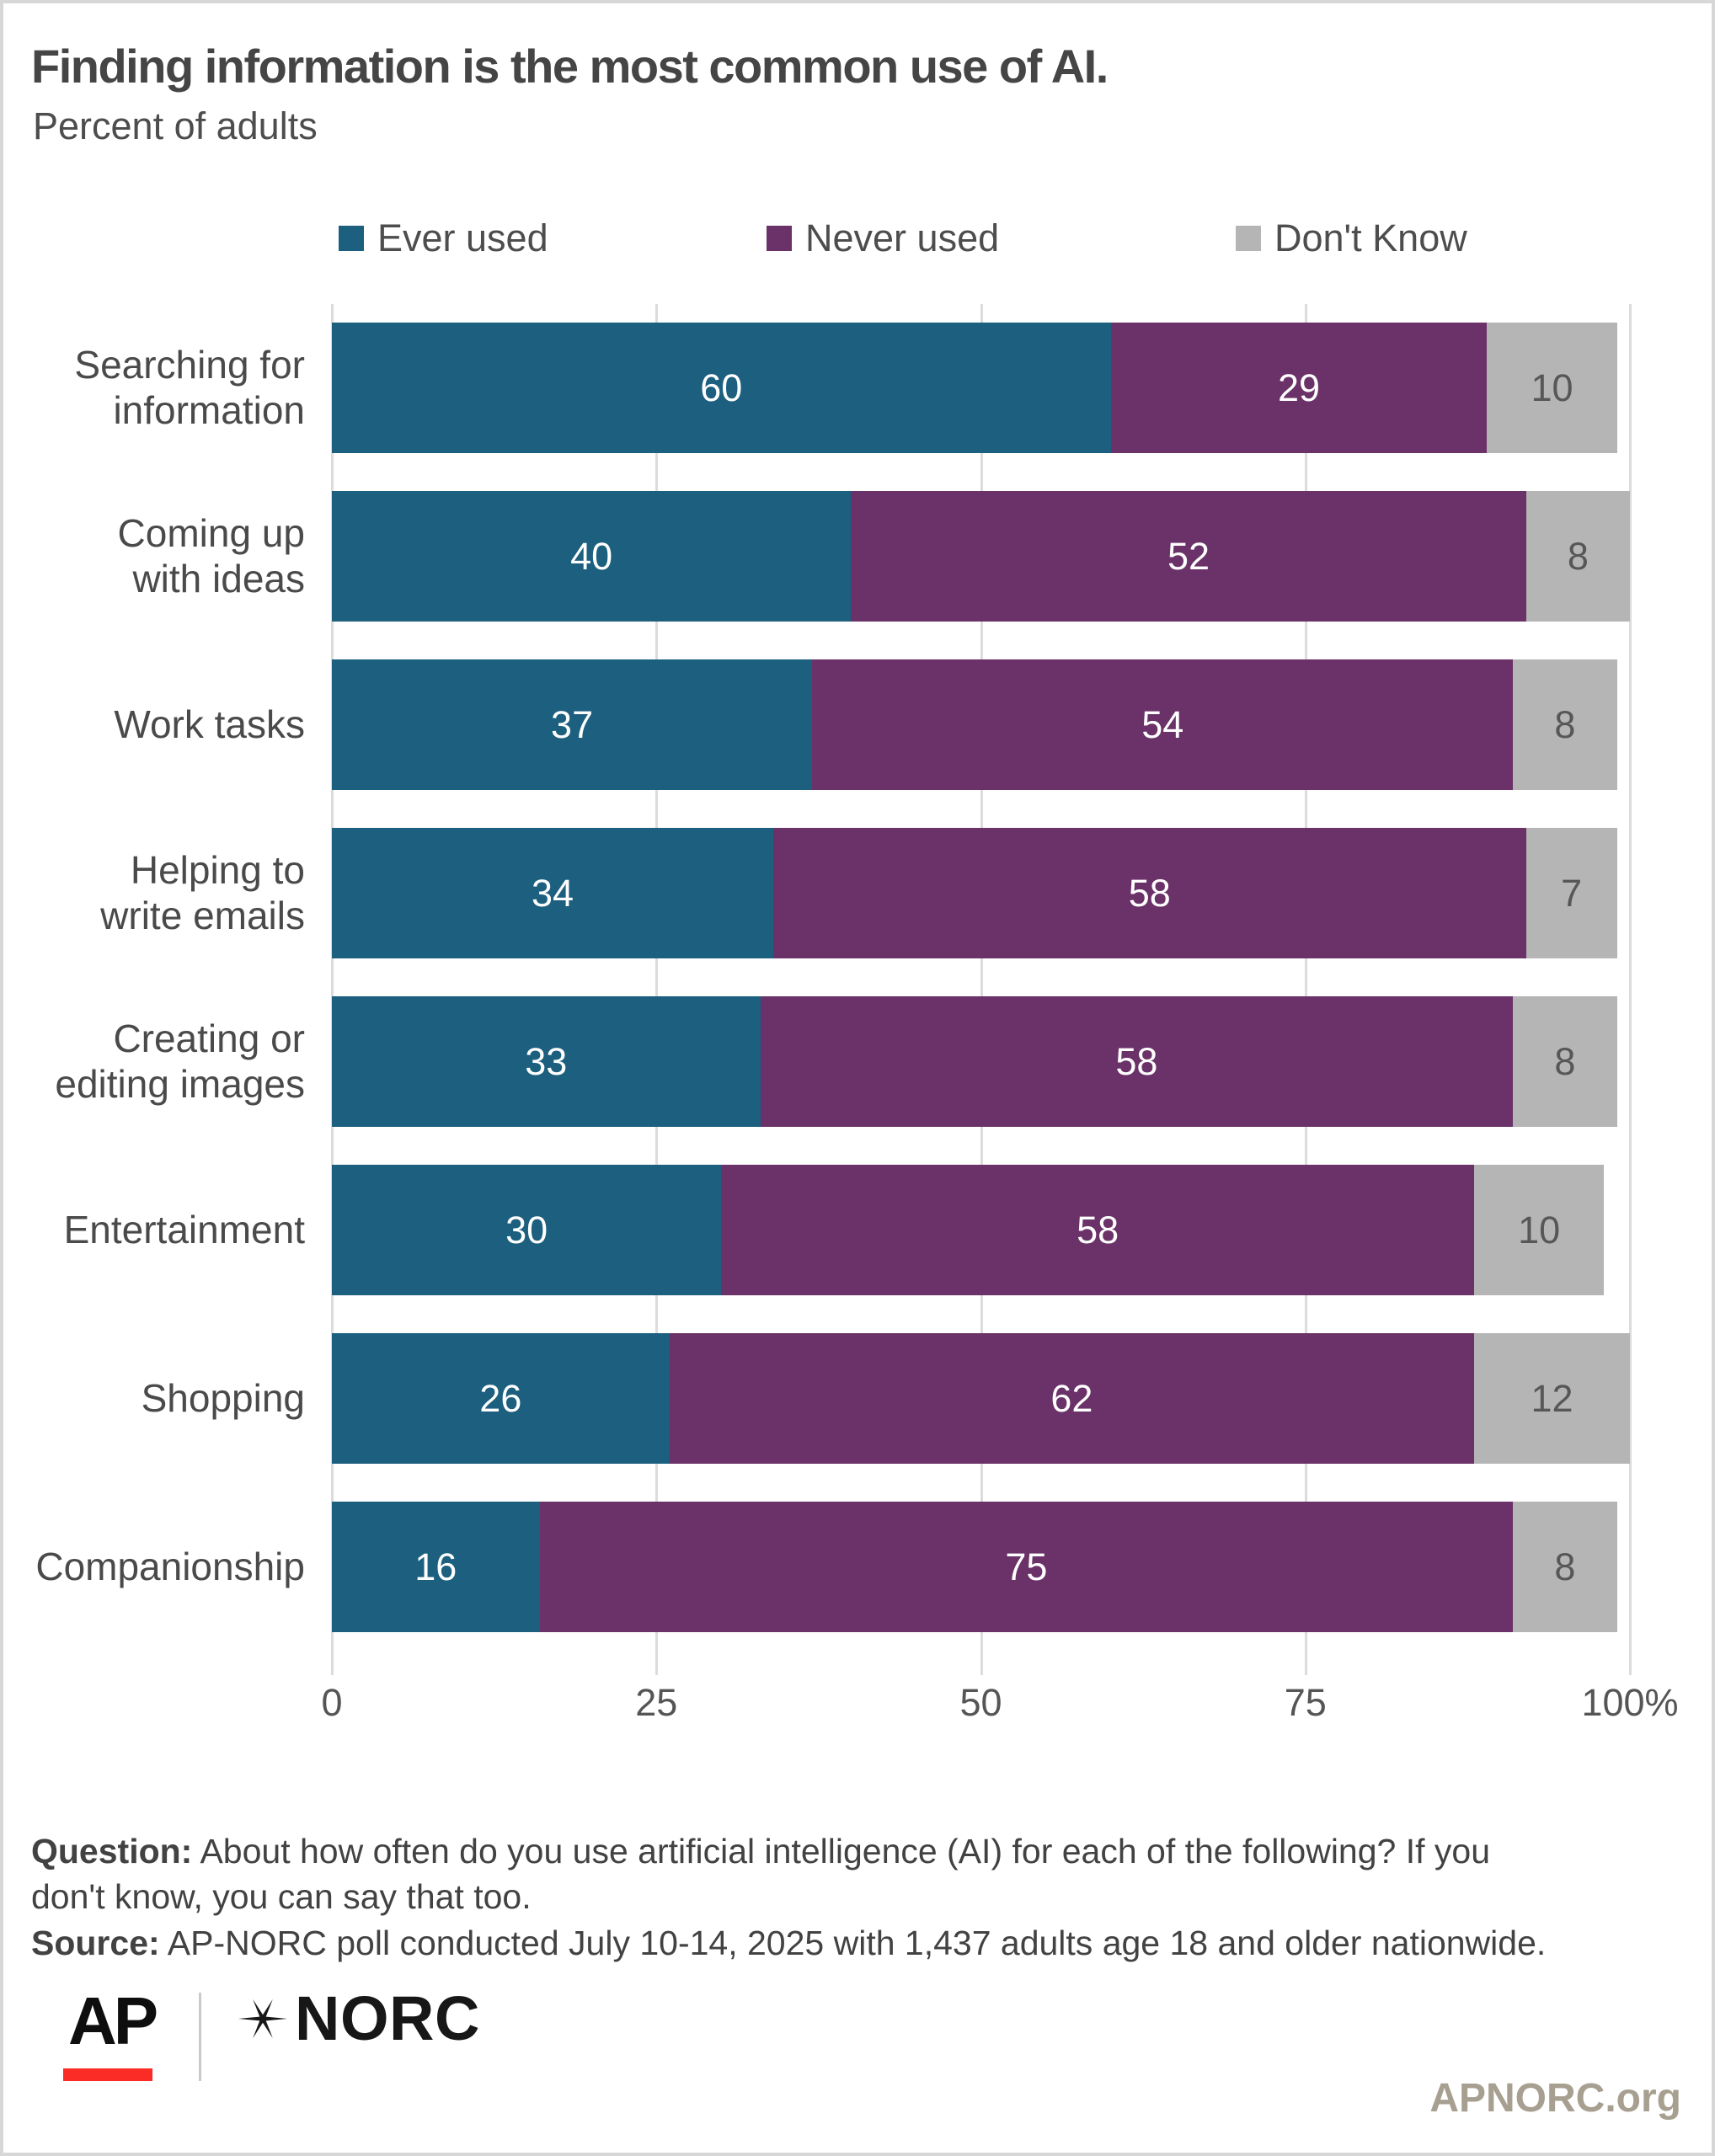 Image resolution: width=1715 pixels, height=2156 pixels. I want to click on bar-row: Shopping 26 62 12, so click(857, 1398).